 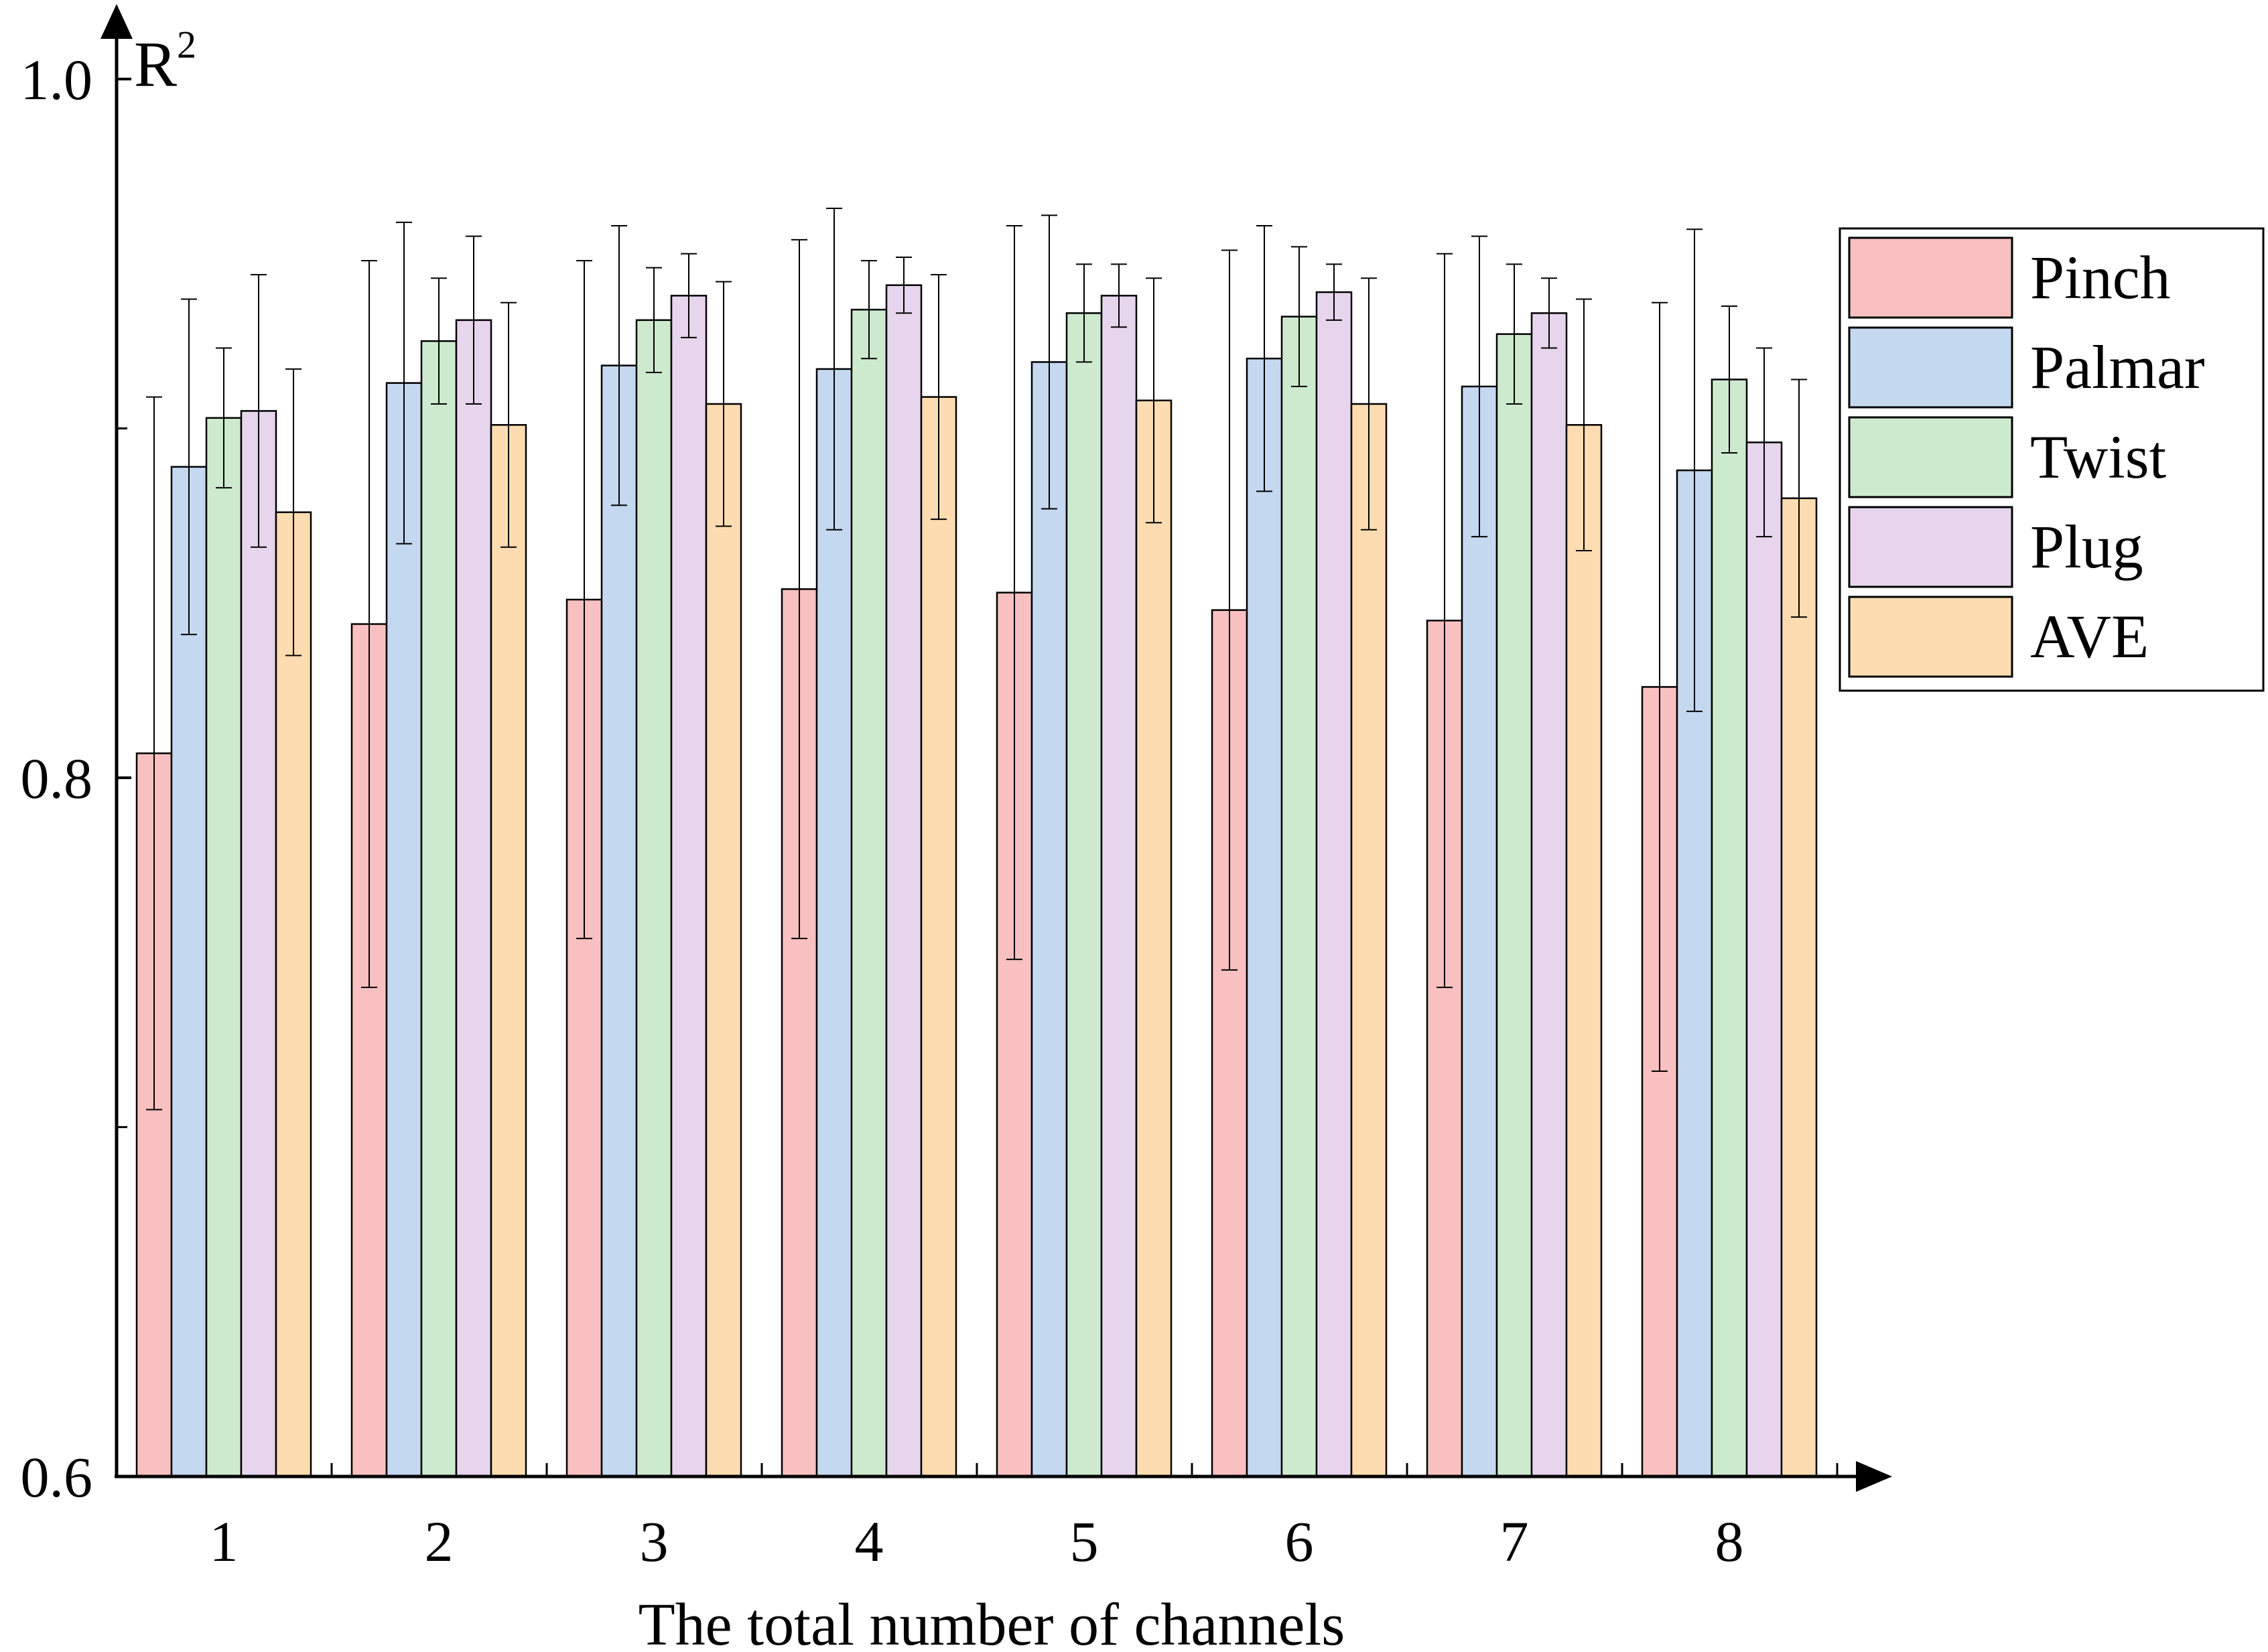 I want to click on x-tick-label: 5, so click(x=1084, y=1541).